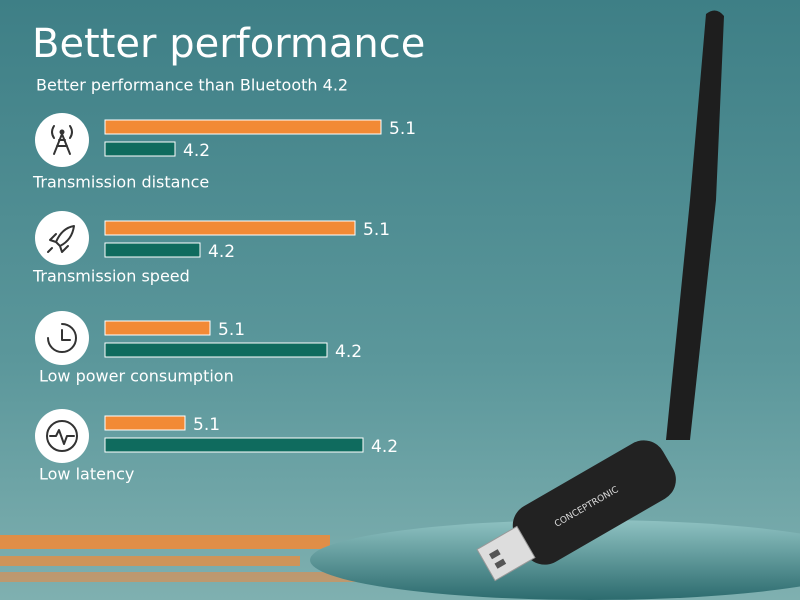  Describe the element at coordinates (120, 182) in the screenshot. I see `category-label: Transmission distance` at that location.